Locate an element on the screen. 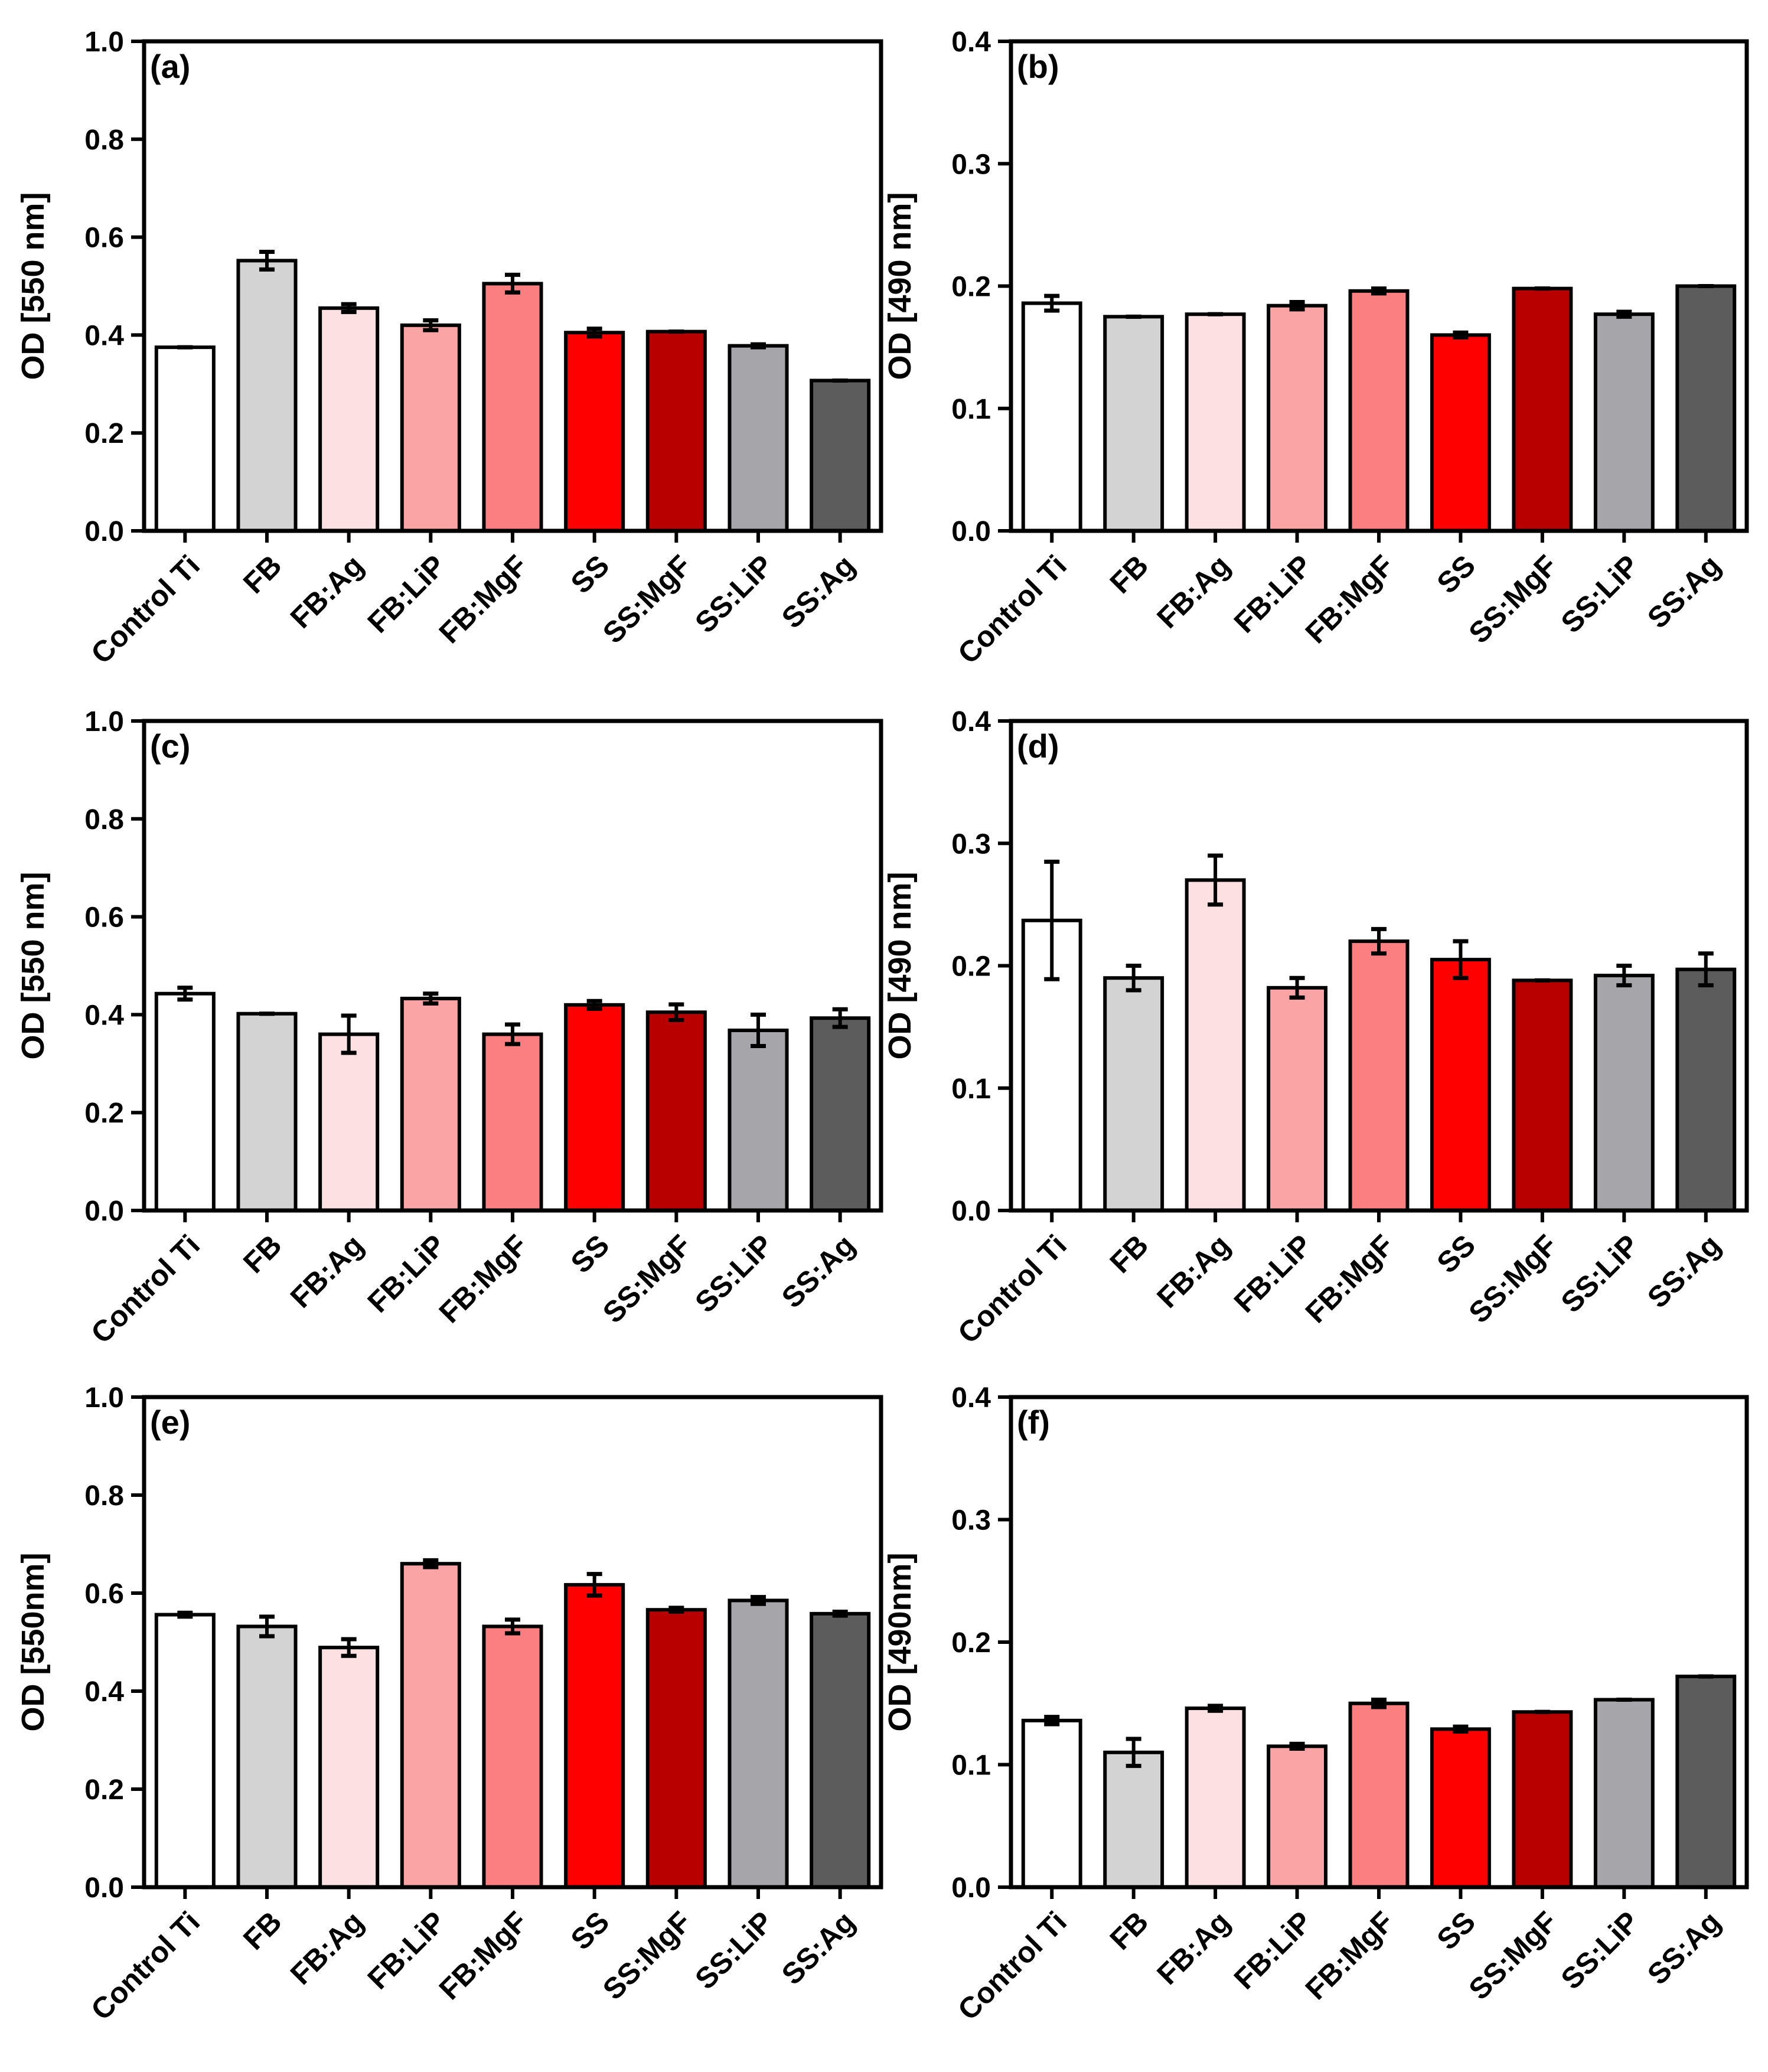 This screenshot has width=1768, height=2072. panel-label: (a) is located at coordinates (170, 66).